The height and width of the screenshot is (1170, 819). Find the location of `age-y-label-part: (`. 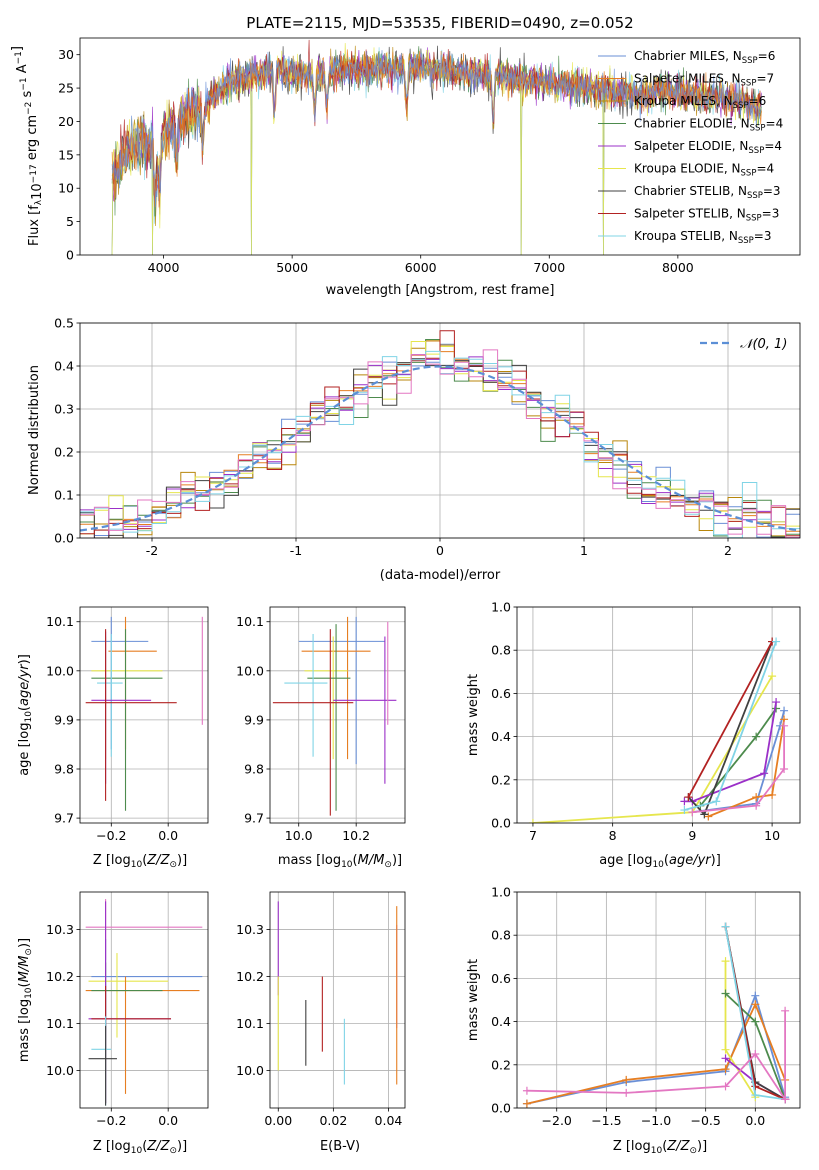

age-y-label-part: ( is located at coordinates (24, 708).